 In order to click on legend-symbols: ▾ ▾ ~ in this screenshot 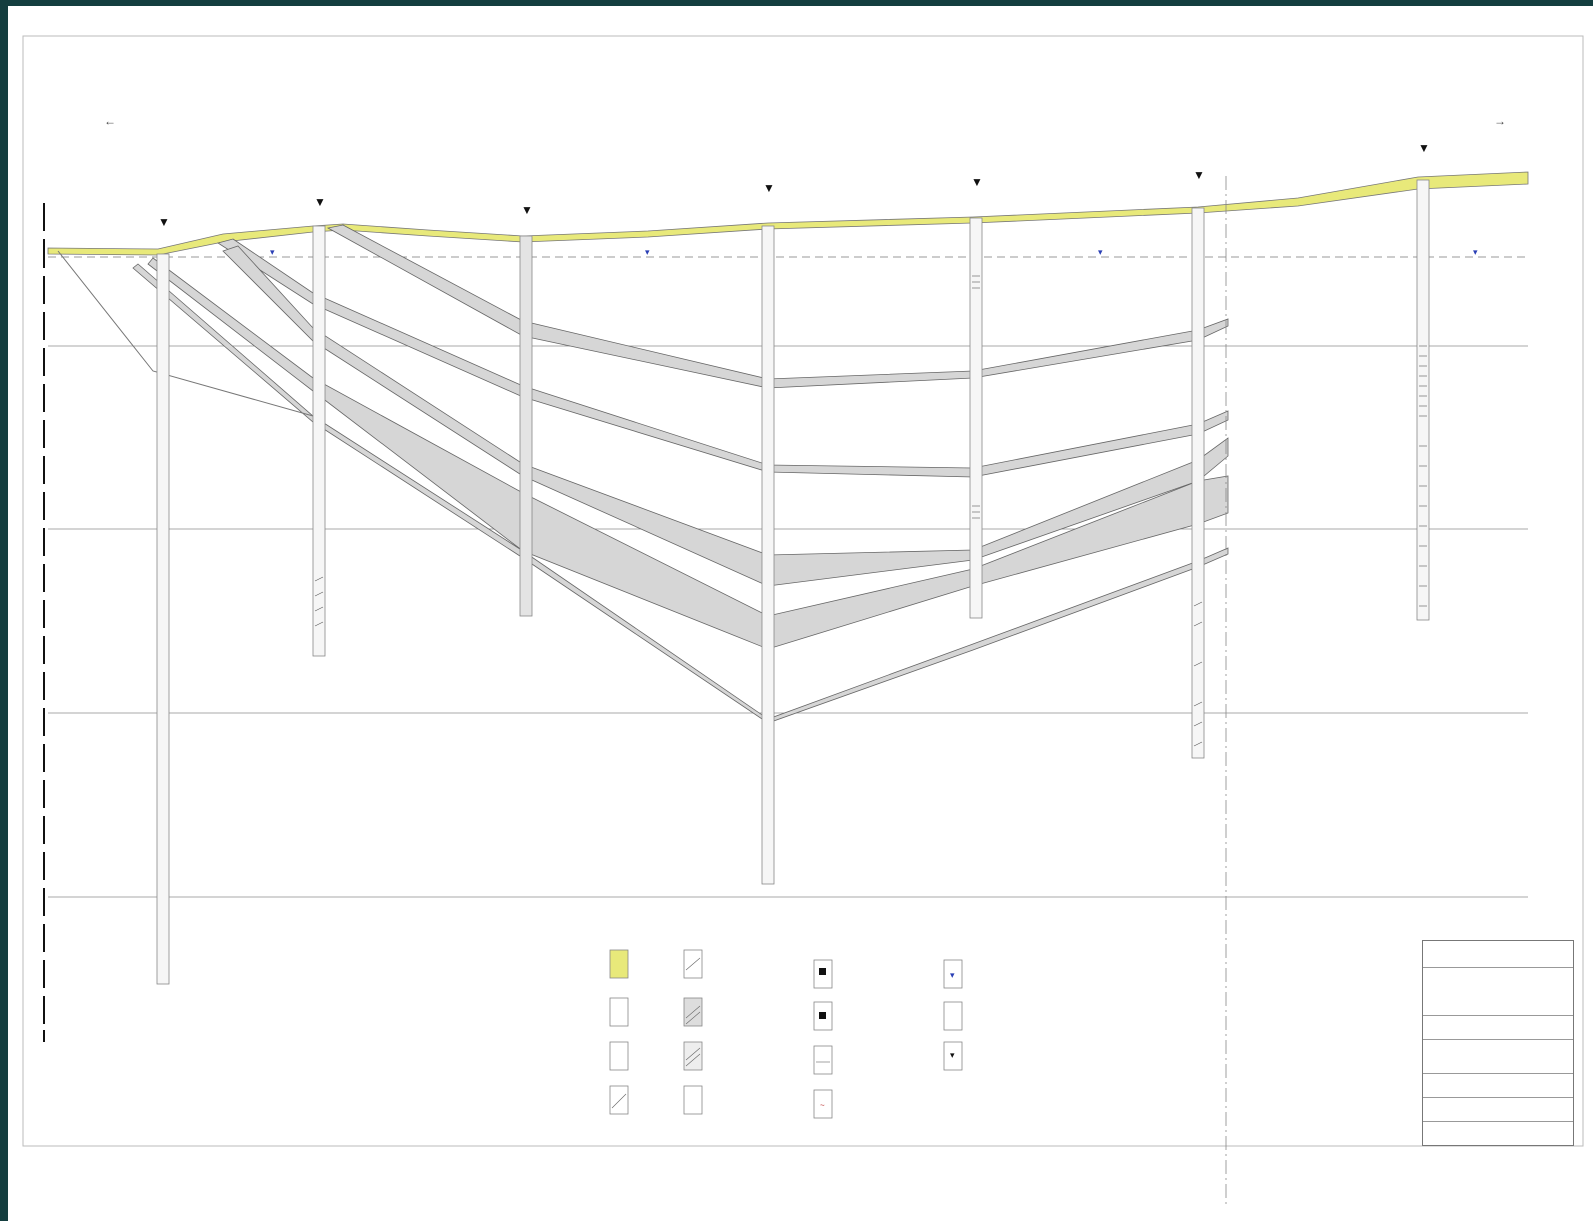, I will do `click(887, 1039)`.